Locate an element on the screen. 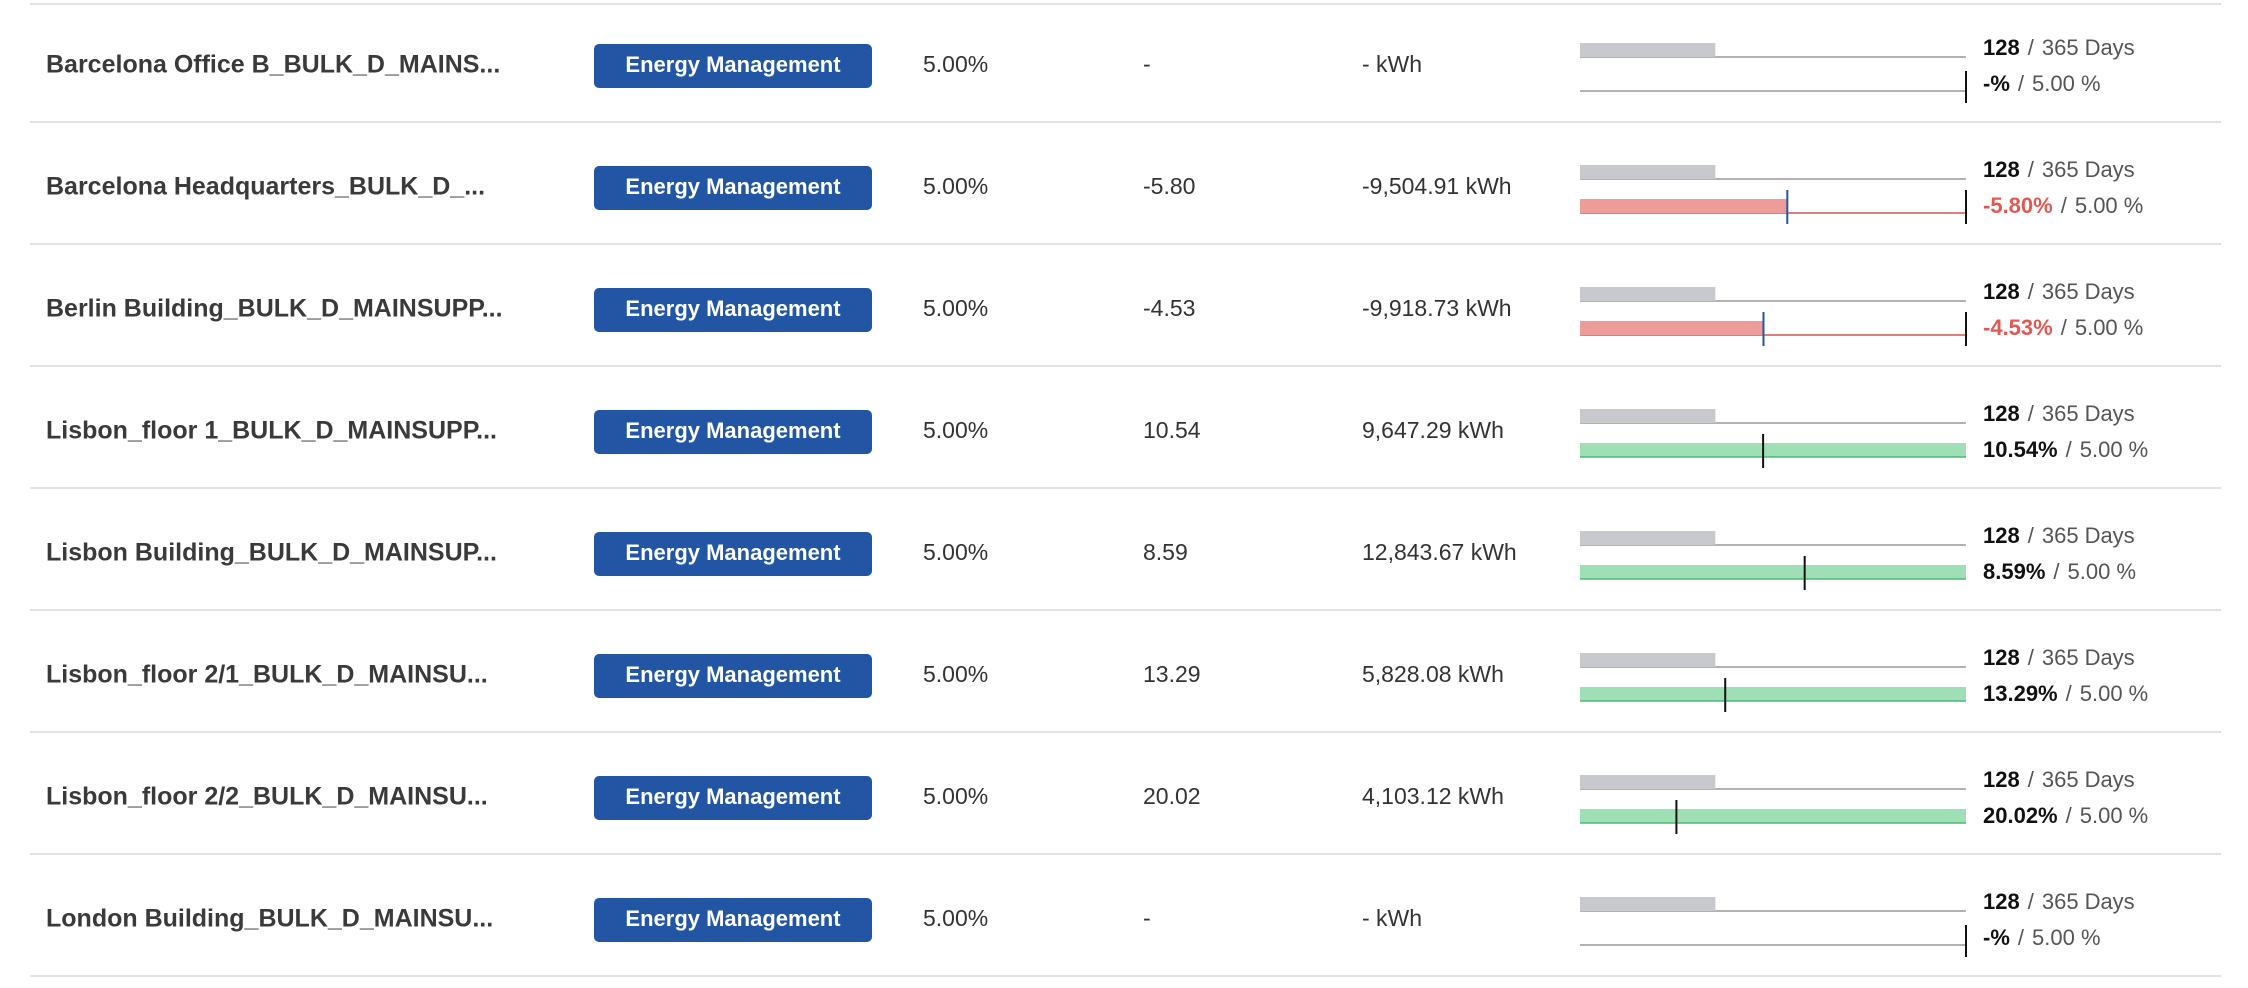 The image size is (2248, 988). pct-text: -% / 5.00 % is located at coordinates (2042, 83).